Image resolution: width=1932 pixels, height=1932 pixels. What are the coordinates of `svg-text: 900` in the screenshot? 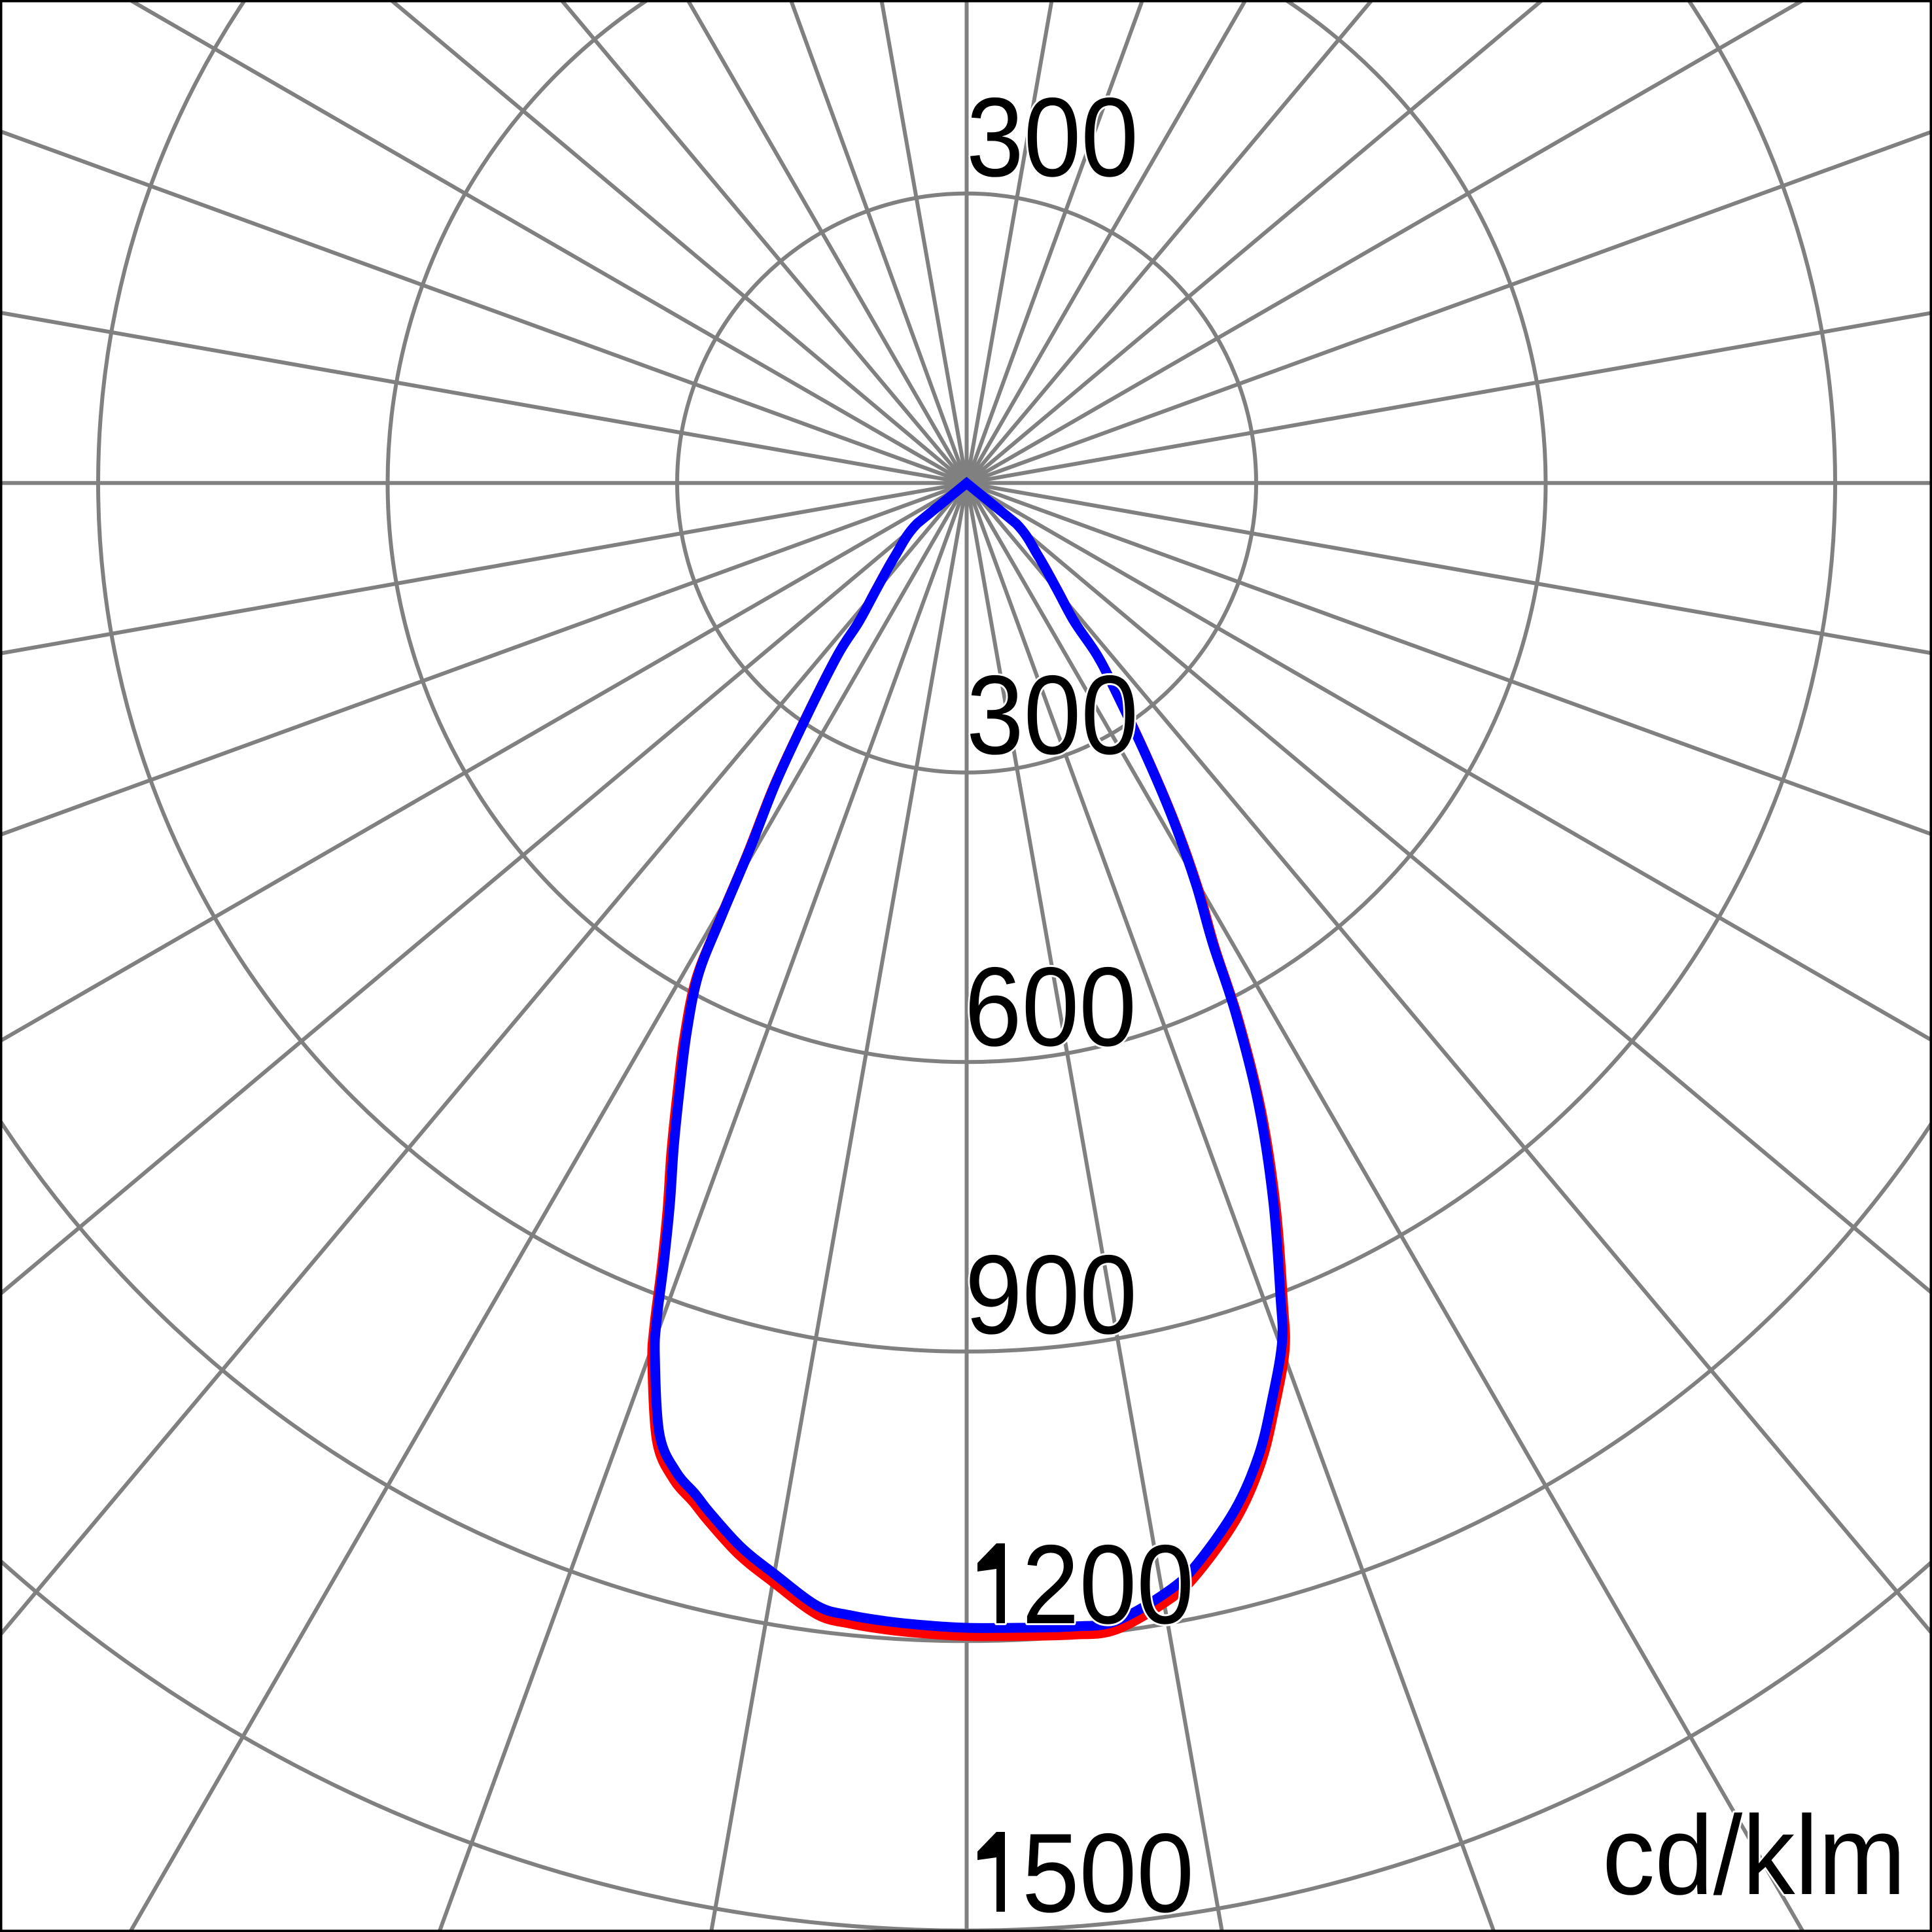 It's located at (1051, 1295).